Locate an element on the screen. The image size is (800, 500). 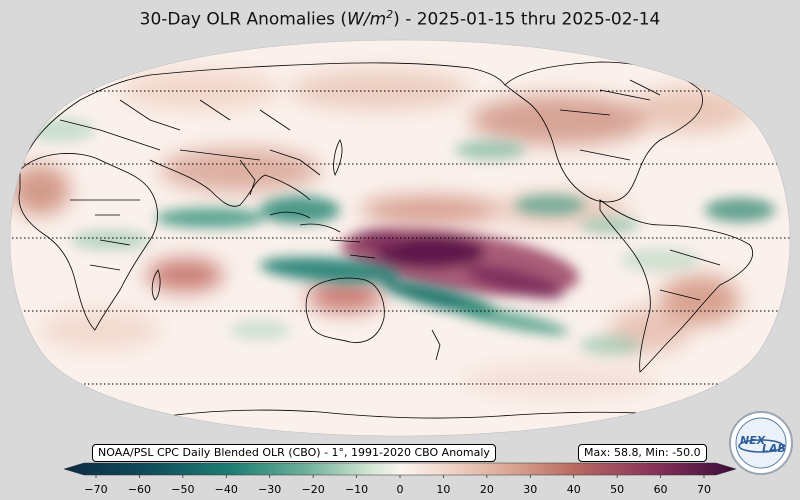
colorbar-tick-label: 10 is located at coordinates (443, 489).